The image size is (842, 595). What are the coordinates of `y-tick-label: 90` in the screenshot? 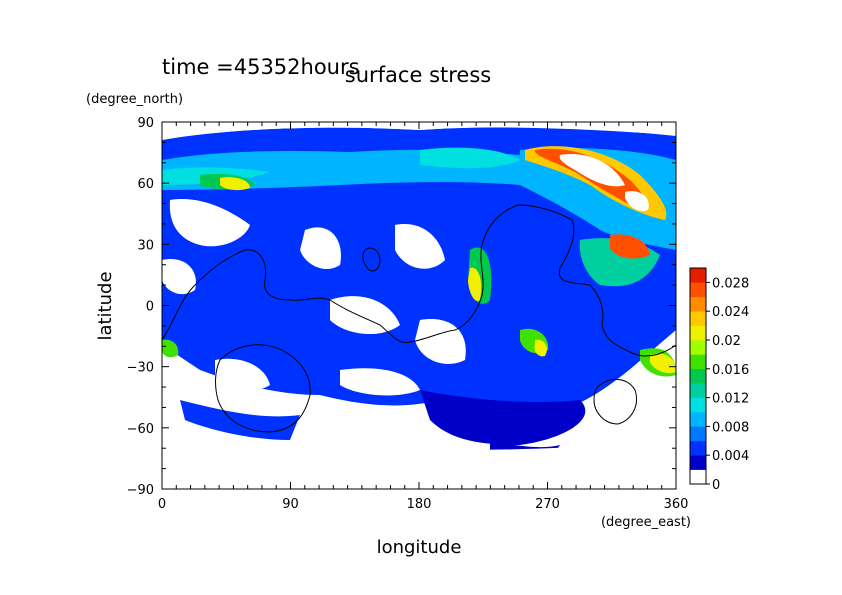 It's located at (145, 123).